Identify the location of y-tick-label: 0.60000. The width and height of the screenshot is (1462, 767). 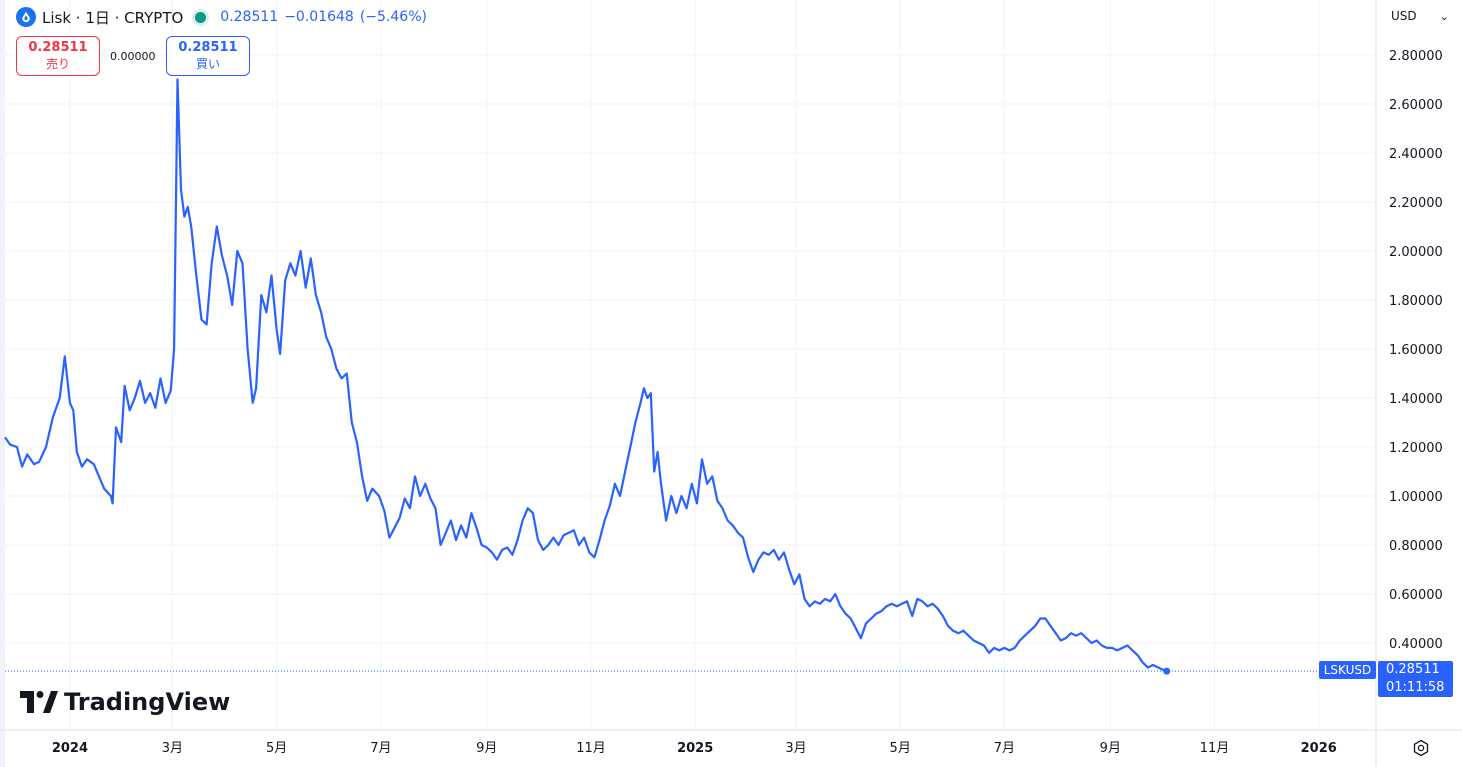
(1416, 595).